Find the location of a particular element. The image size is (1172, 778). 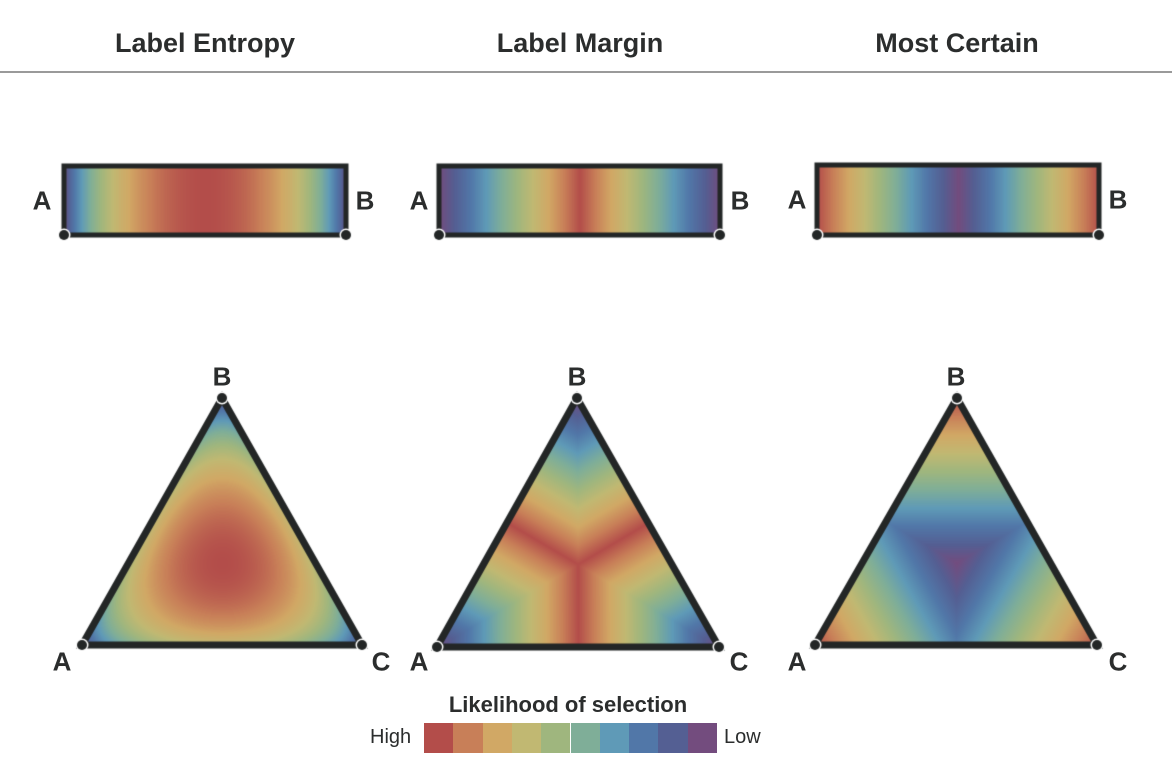

legend-high-label: High is located at coordinates (391, 737).